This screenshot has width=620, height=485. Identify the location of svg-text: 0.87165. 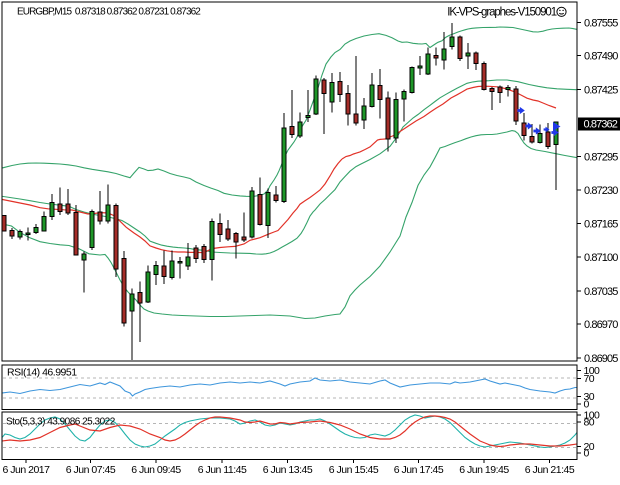
(601, 224).